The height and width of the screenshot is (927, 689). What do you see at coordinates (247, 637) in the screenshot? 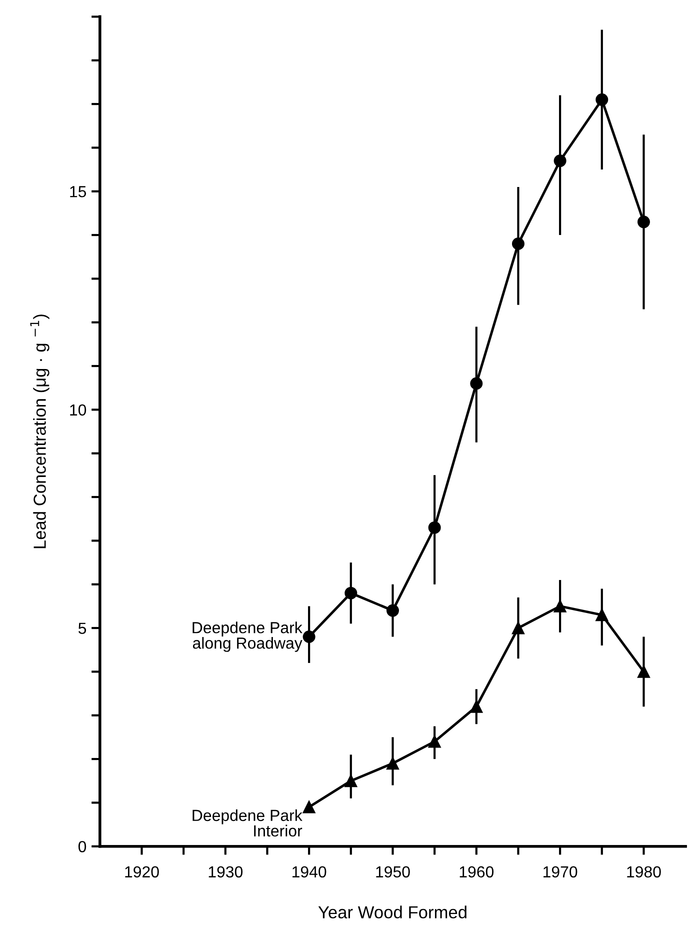
I see `series-label: Deepdene Park along Roadway` at bounding box center [247, 637].